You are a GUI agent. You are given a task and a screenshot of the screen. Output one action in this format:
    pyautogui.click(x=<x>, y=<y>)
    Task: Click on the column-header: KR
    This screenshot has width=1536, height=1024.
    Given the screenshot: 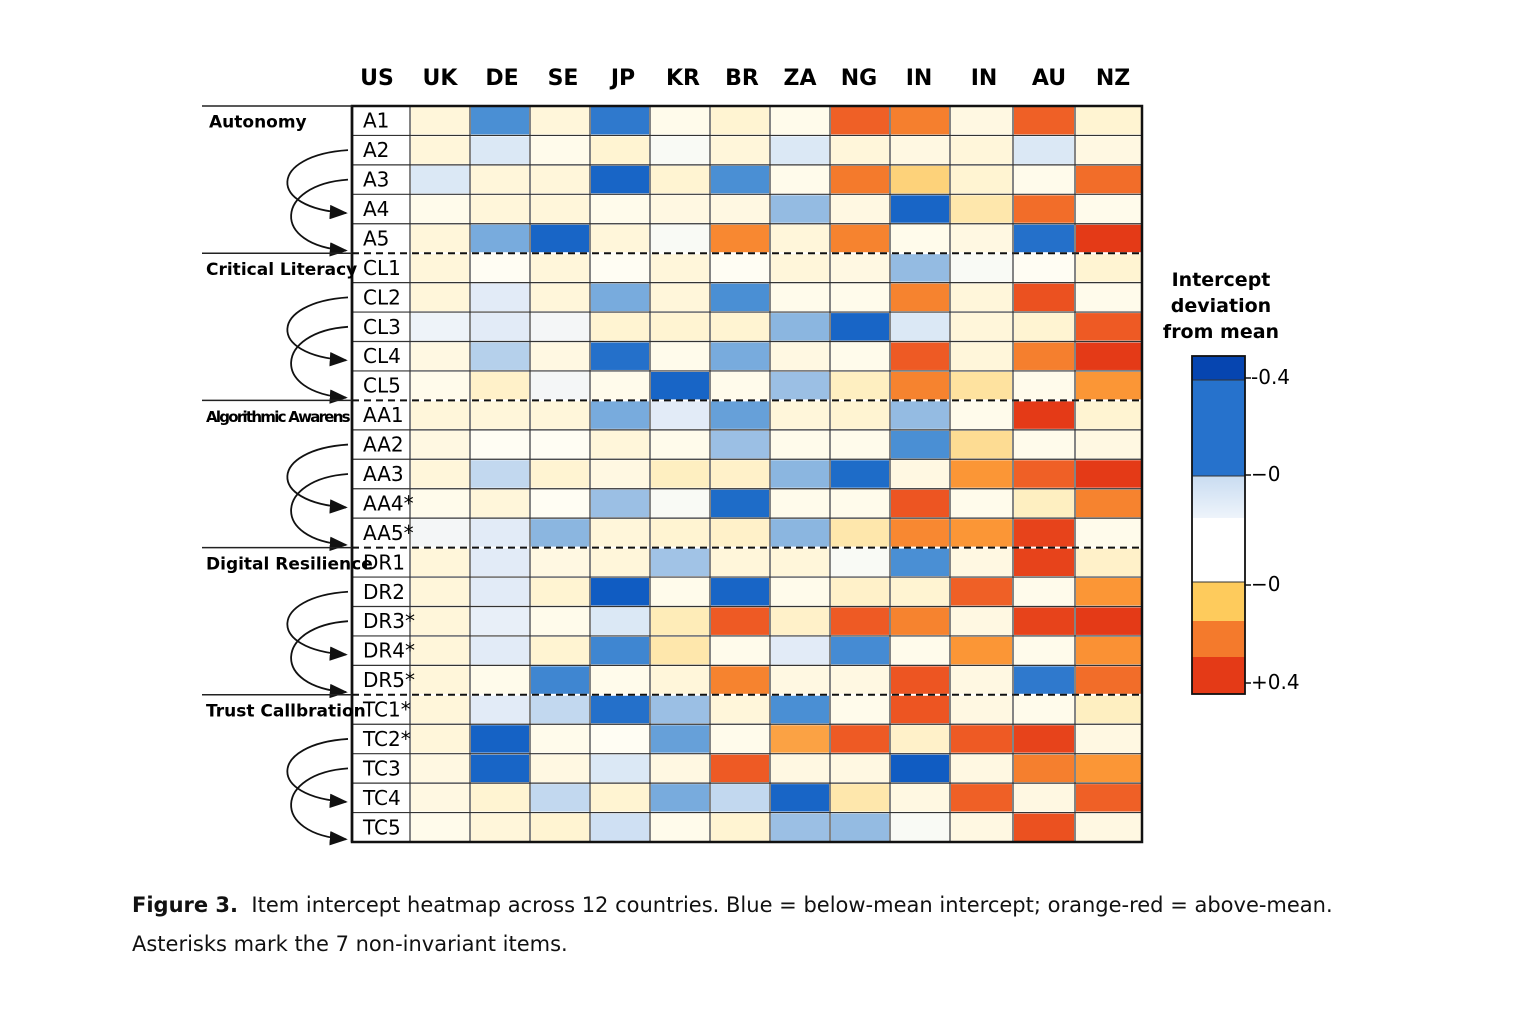 What is the action you would take?
    pyautogui.click(x=683, y=78)
    